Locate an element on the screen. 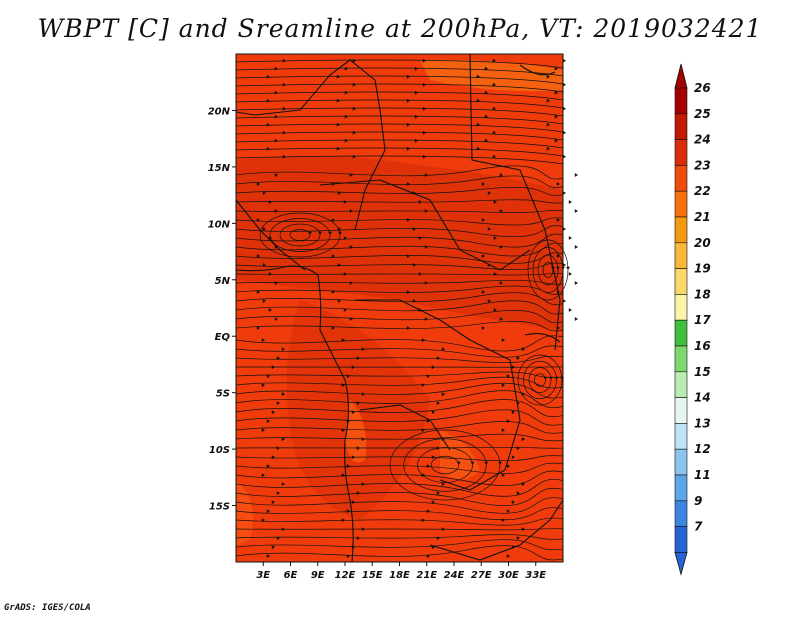  colorbar-label: 24 is located at coordinates (702, 140).